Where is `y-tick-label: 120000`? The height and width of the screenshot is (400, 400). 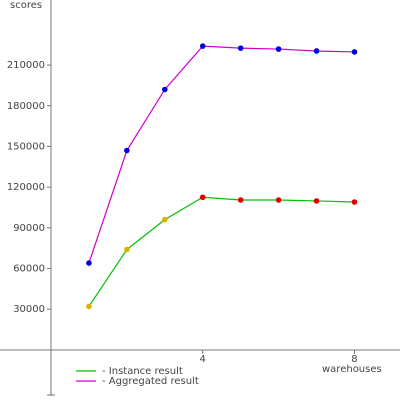
y-tick-label: 120000 is located at coordinates (26, 187).